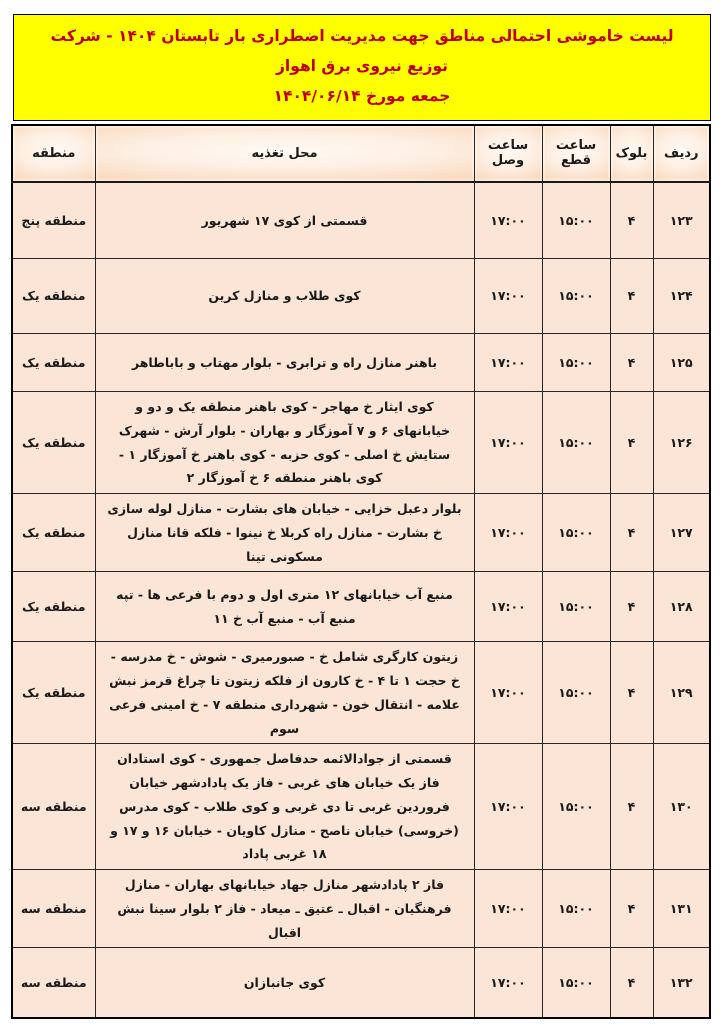 Image resolution: width=724 pixels, height=1033 pixels. Describe the element at coordinates (284, 220) in the screenshot. I see `cell-feeder-location: قسمتی از کوی ۱۷ شهریور` at that location.